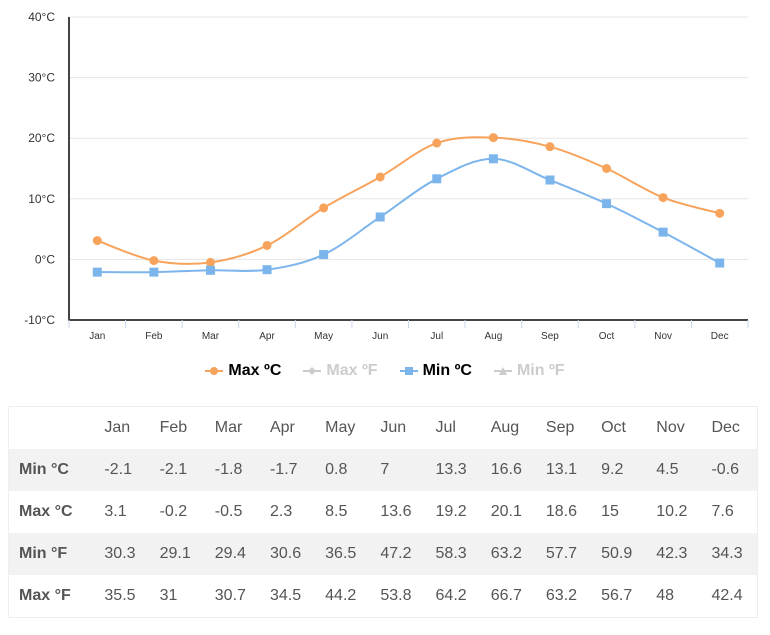 The height and width of the screenshot is (635, 770). Describe the element at coordinates (285, 595) in the screenshot. I see `table-cell: 34.5` at that location.